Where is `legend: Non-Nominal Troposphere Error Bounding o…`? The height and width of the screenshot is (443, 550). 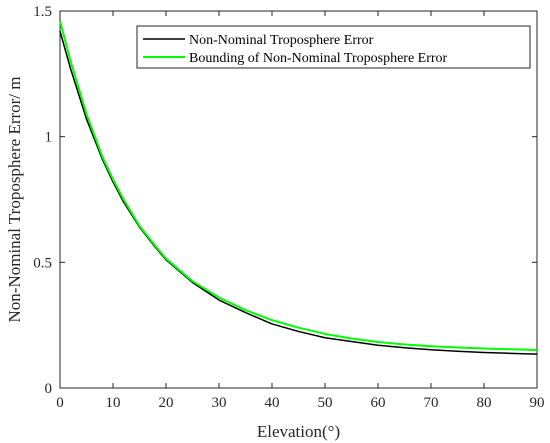
legend: Non-Nominal Troposphere Error Bounding o… is located at coordinates (333, 47).